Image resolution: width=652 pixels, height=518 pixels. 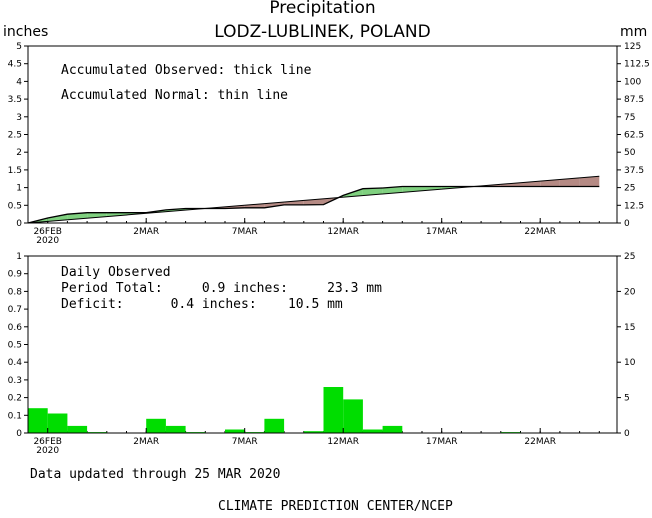 What do you see at coordinates (245, 442) in the screenshot?
I see `daily-x-tick-label: 7MAR` at bounding box center [245, 442].